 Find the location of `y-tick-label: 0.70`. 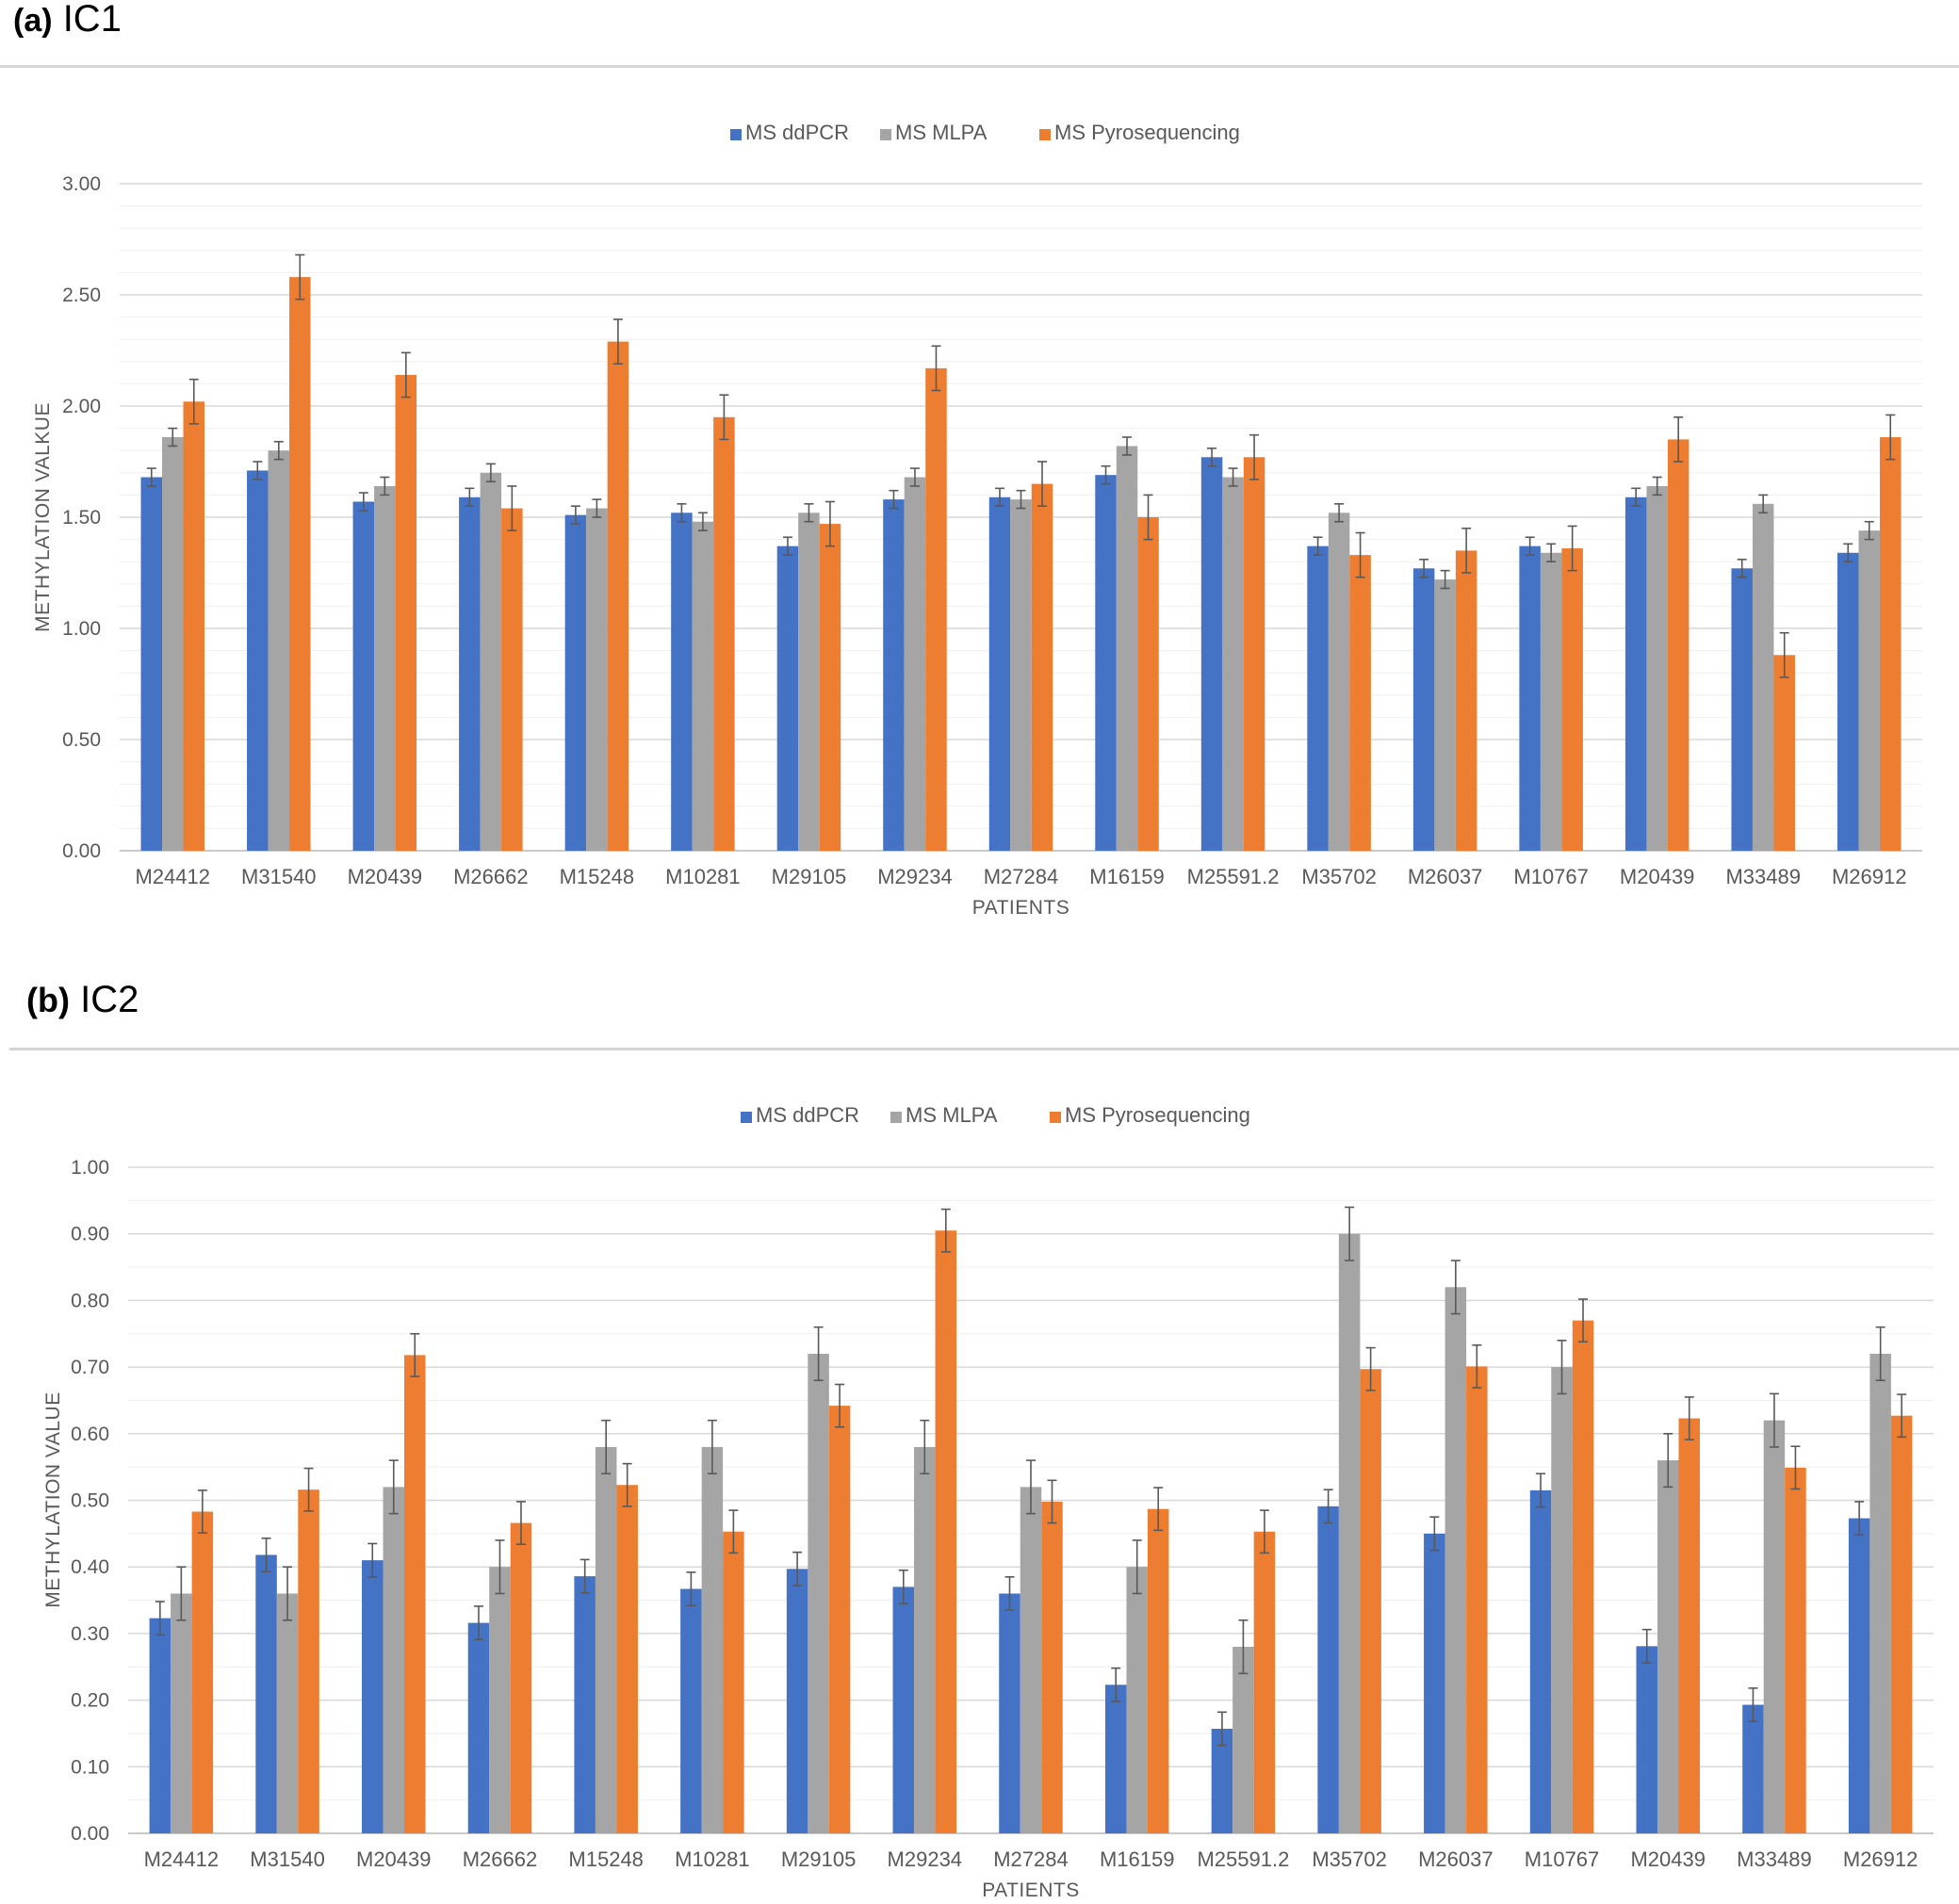

y-tick-label: 0.70 is located at coordinates (90, 1367).